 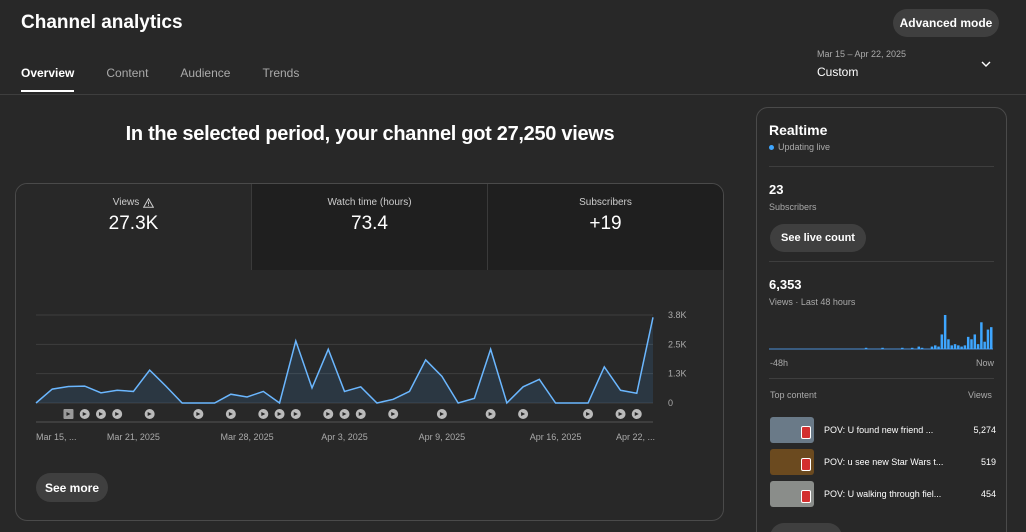 I want to click on y-tick-label: 1.3K, so click(x=677, y=374).